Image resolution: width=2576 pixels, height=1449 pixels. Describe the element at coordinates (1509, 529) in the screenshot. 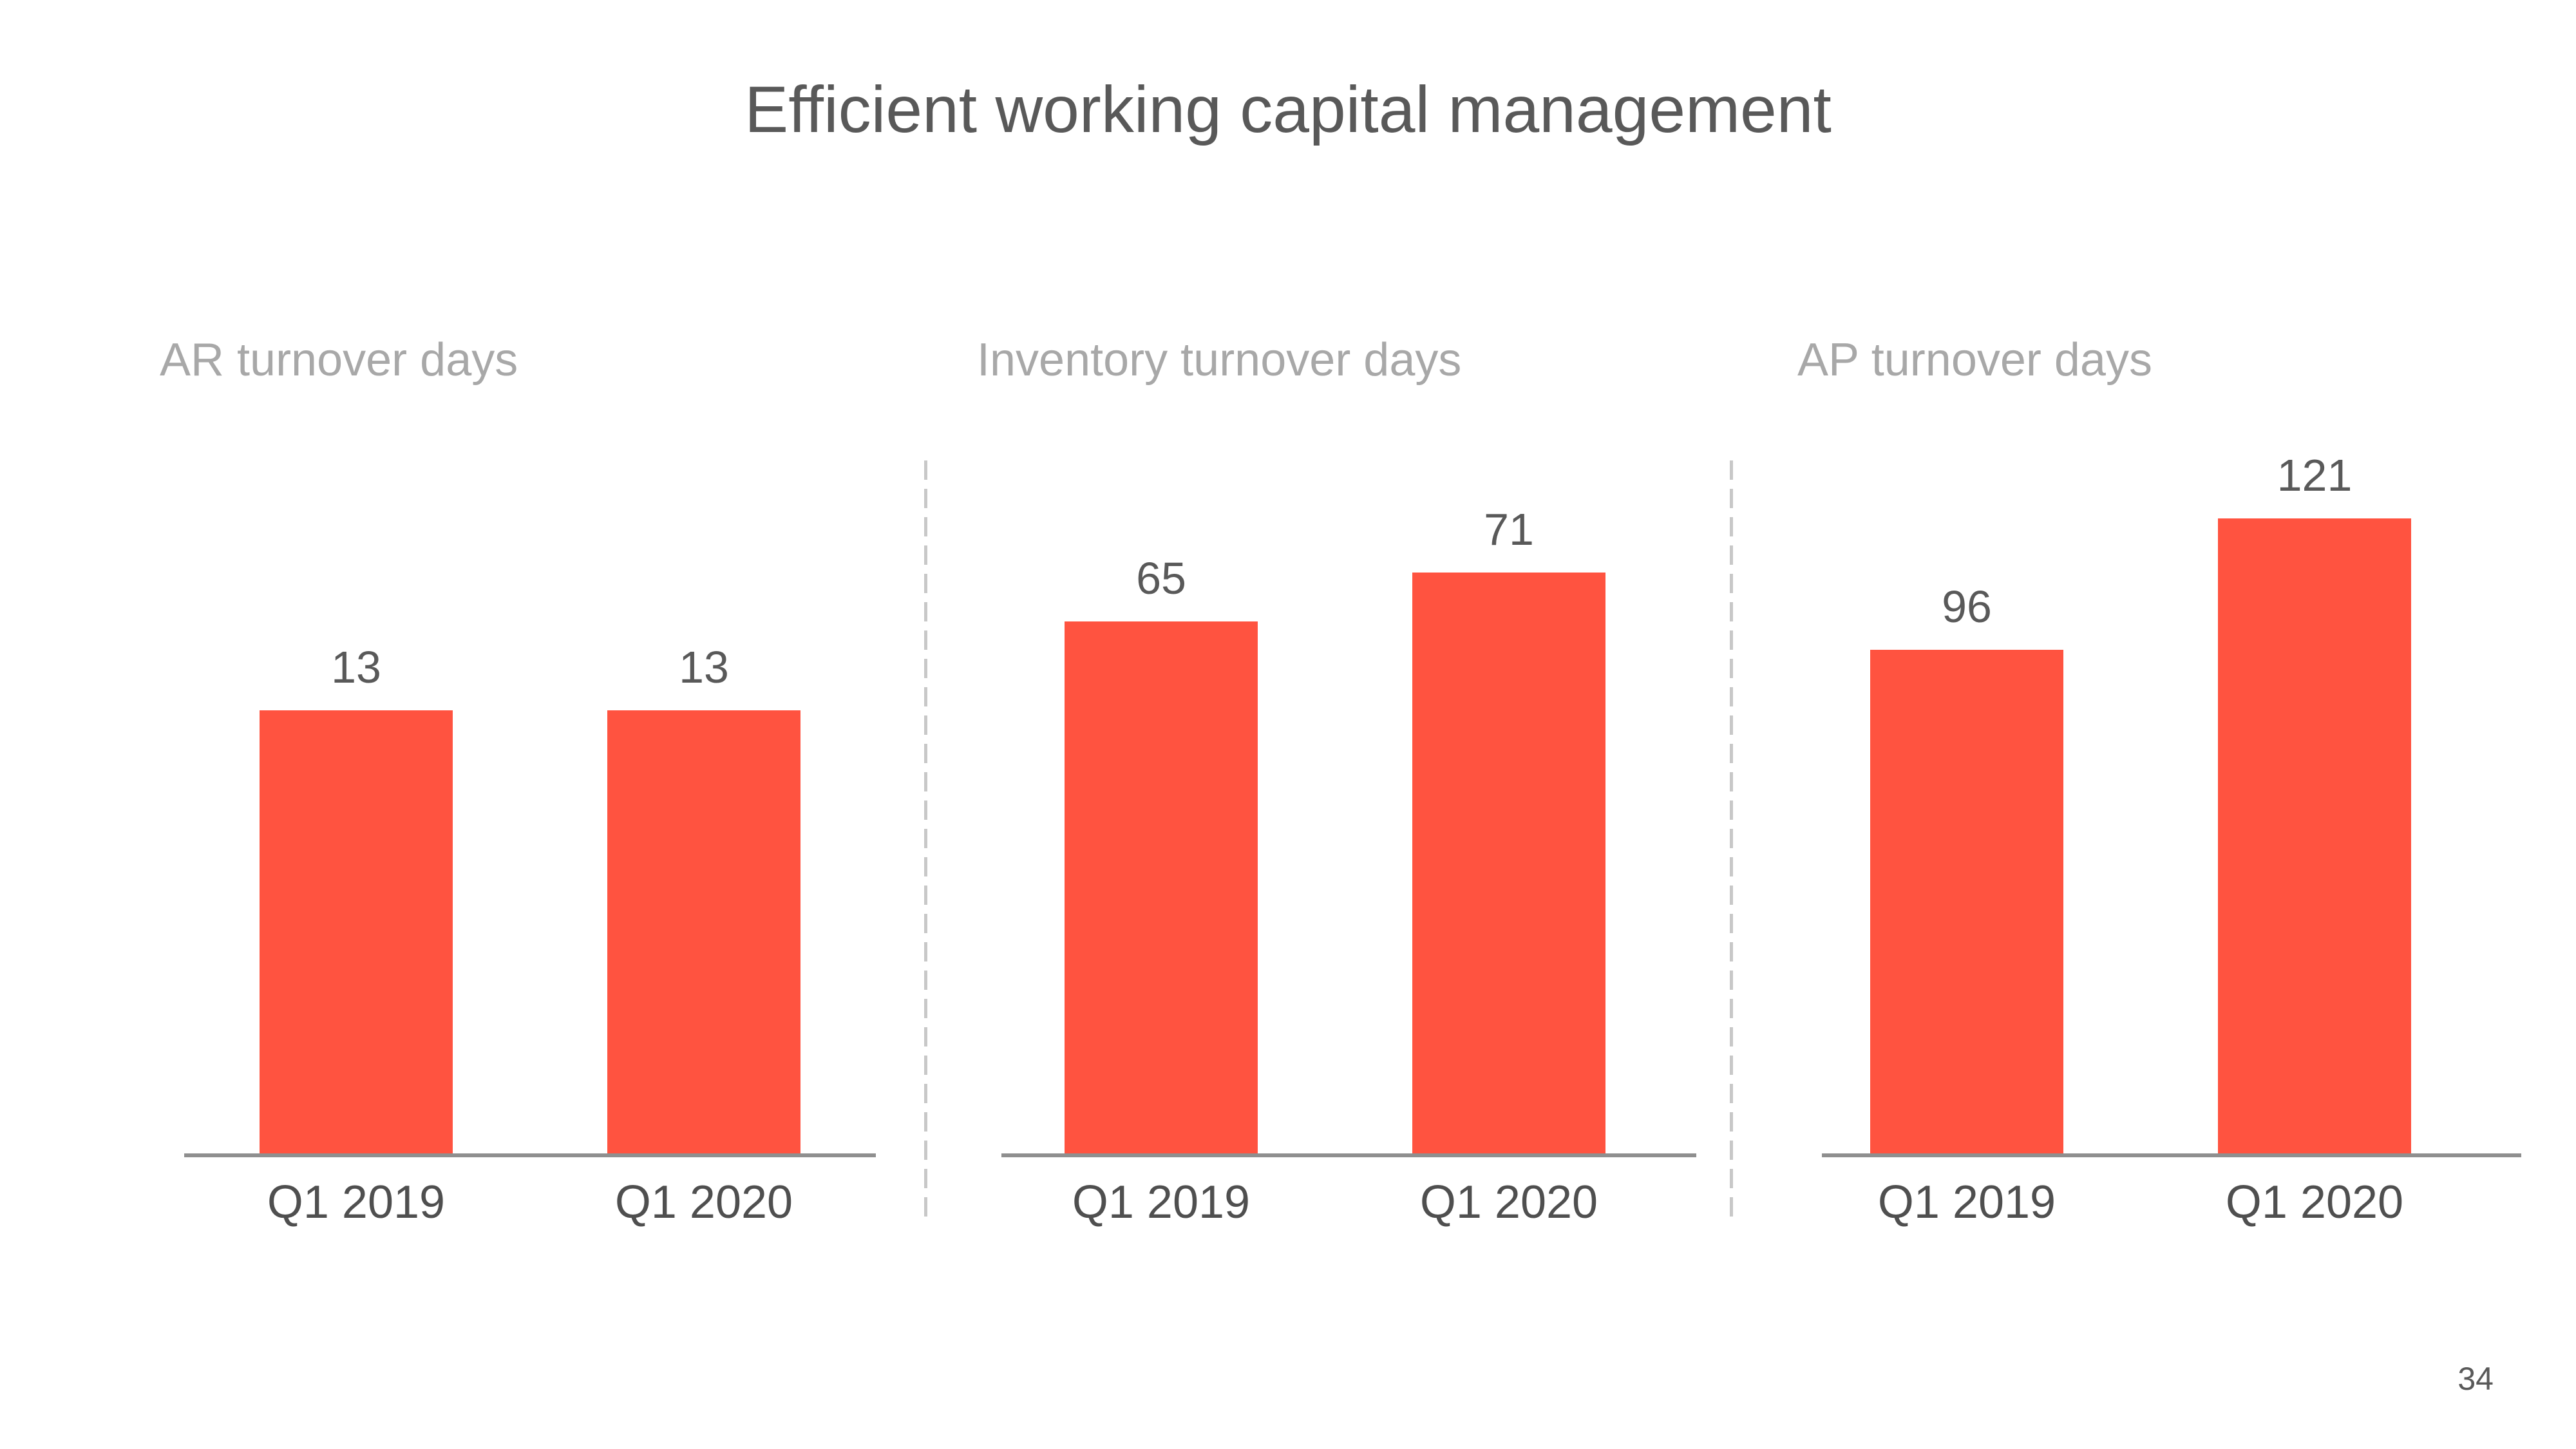

I see `bar-value-label: 71` at that location.